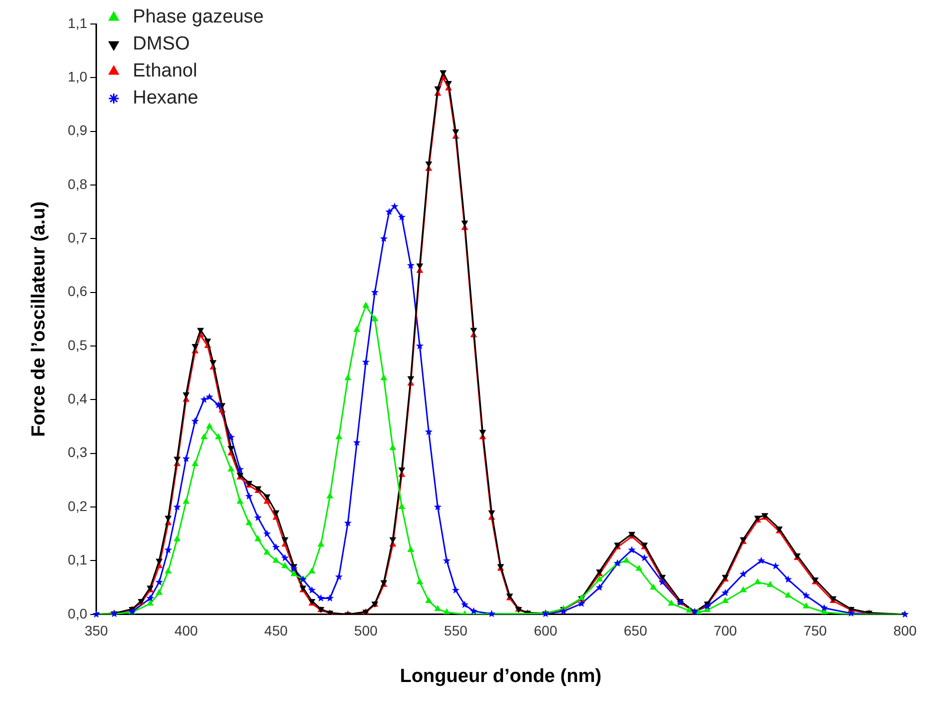 The height and width of the screenshot is (702, 925). What do you see at coordinates (78, 560) in the screenshot?
I see `y-tick-label: 0,1` at bounding box center [78, 560].